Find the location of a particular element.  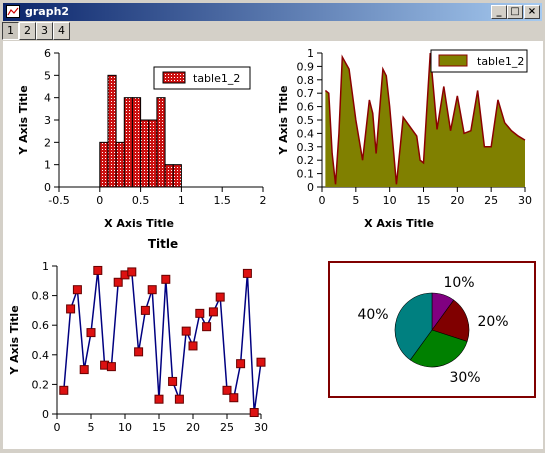

line-y-axis-title: Y Axis Title is located at coordinates (14, 340).